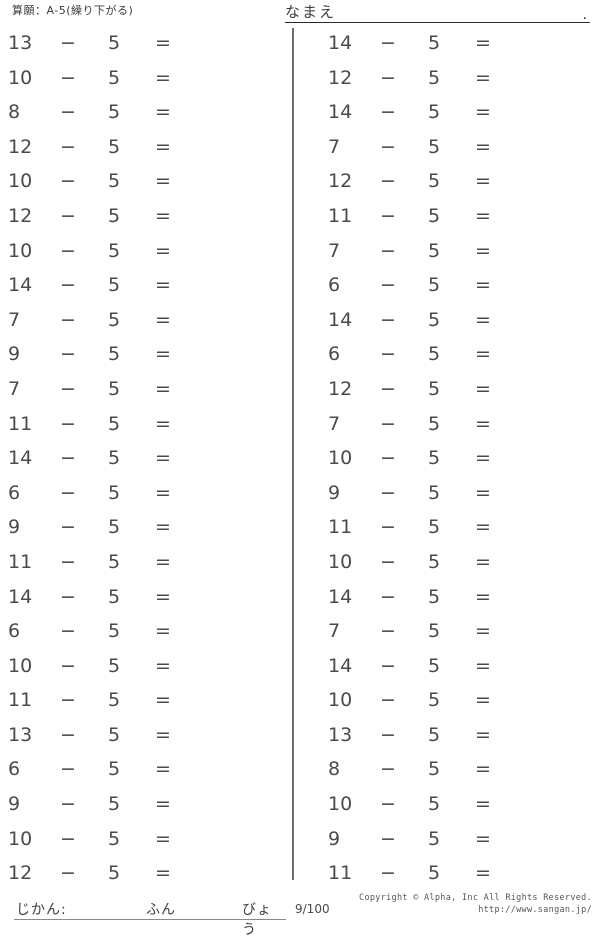 The height and width of the screenshot is (939, 600). I want to click on name-field-area: なまえ ., so click(437, 13).